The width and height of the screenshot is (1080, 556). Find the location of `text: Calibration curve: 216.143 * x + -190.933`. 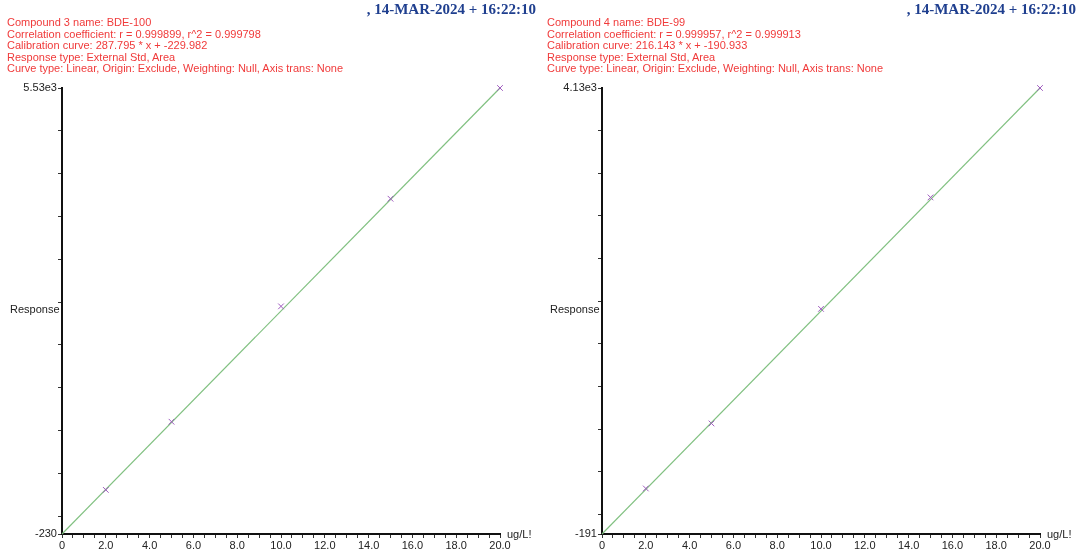

text: Calibration curve: 216.143 * x + -190.933 is located at coordinates (648, 45).